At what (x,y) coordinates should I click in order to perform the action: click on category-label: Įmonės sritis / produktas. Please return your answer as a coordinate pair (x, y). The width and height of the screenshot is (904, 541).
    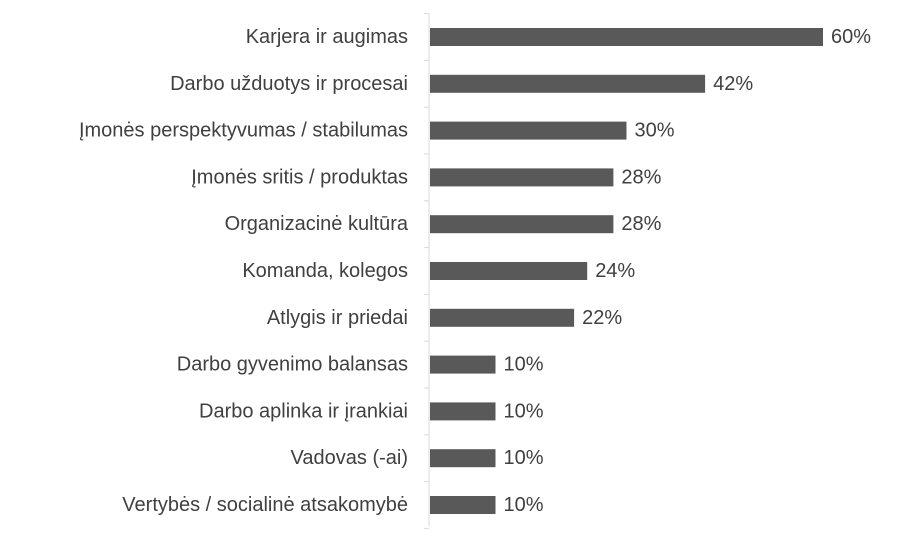
    Looking at the image, I should click on (299, 177).